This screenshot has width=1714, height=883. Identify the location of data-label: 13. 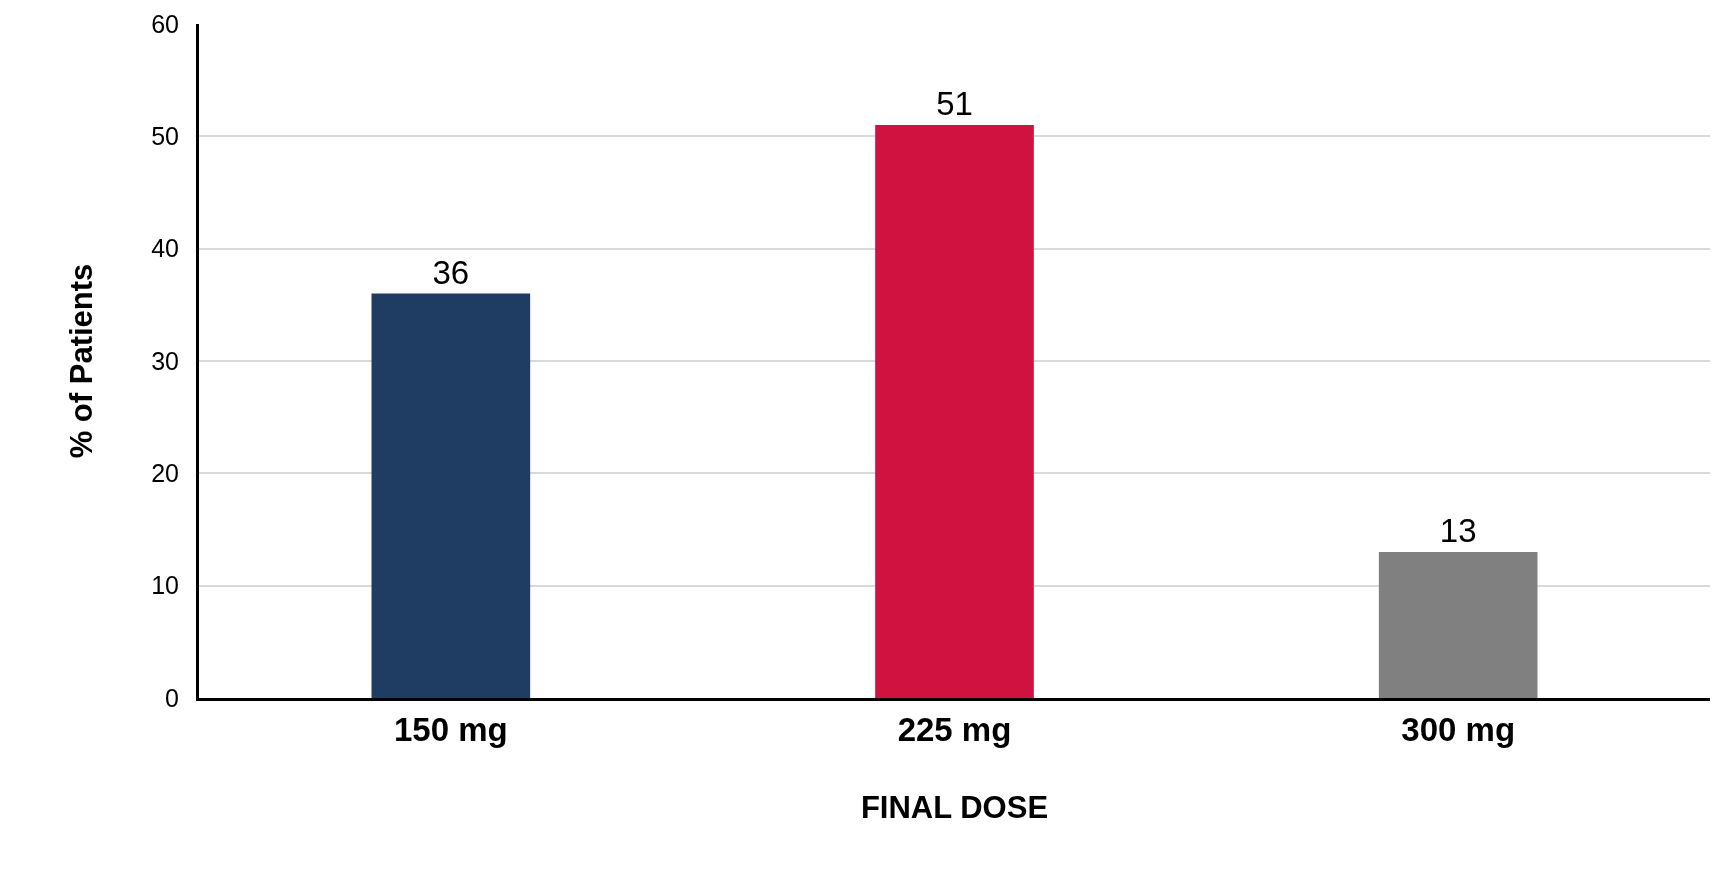
(1458, 530).